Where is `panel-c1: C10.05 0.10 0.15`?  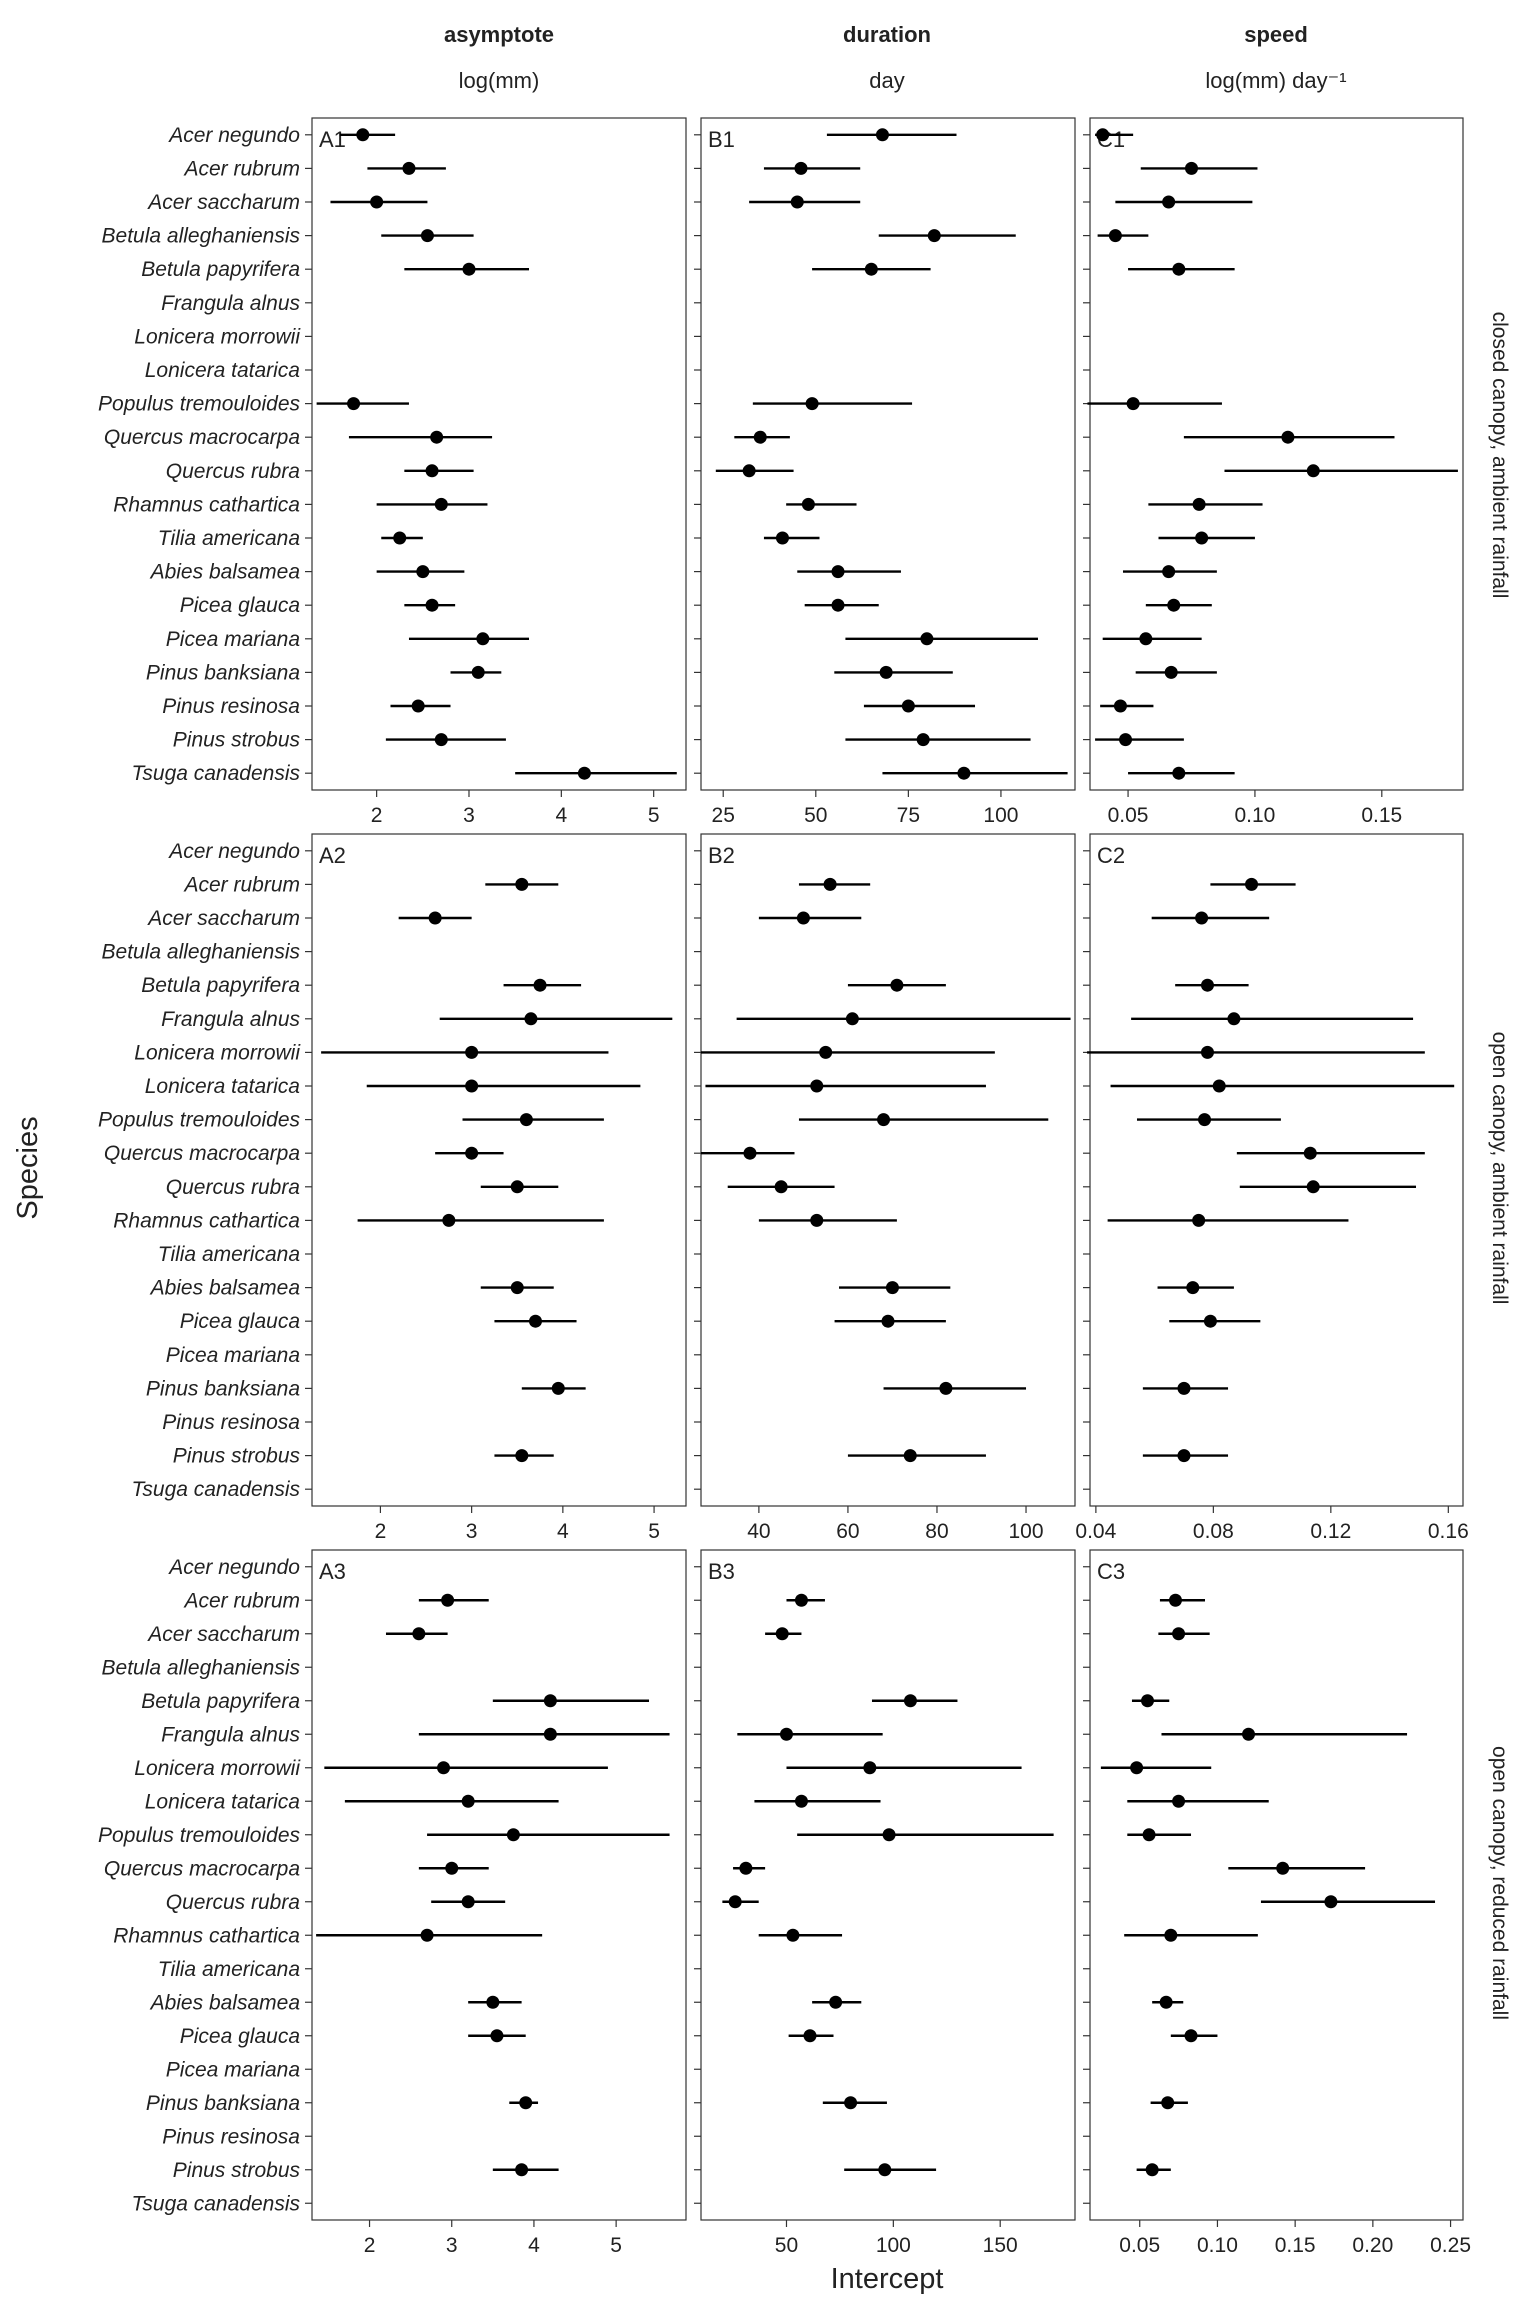 panel-c1: C10.05 0.10 0.15 is located at coordinates (1273, 472).